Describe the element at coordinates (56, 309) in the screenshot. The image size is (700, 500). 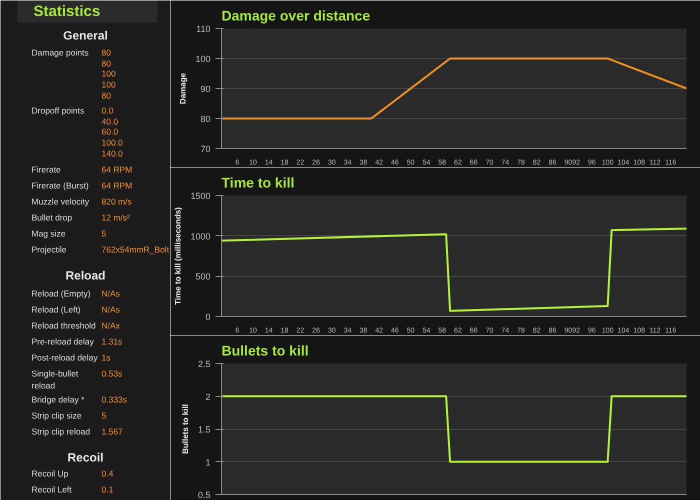
I see `text: Reload (Left)` at that location.